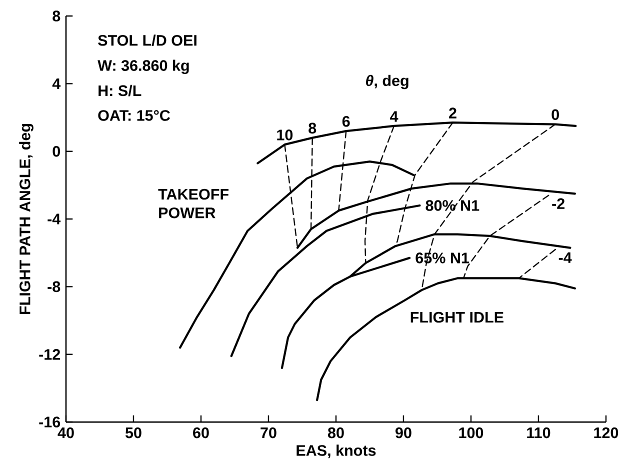 The image size is (622, 475). Describe the element at coordinates (346, 121) in the screenshot. I see `series-label: 6` at that location.